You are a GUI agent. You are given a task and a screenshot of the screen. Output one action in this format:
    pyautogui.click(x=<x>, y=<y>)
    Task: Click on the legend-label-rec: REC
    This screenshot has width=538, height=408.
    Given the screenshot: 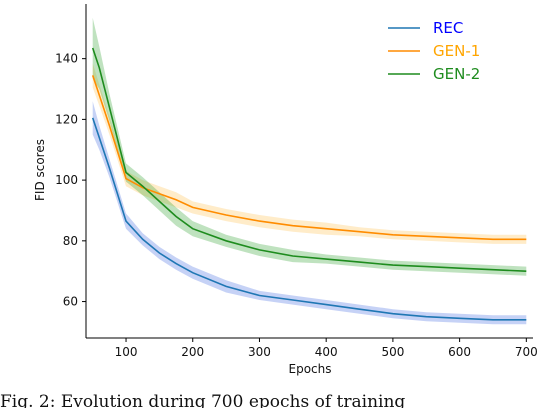 What is the action you would take?
    pyautogui.click(x=448, y=28)
    